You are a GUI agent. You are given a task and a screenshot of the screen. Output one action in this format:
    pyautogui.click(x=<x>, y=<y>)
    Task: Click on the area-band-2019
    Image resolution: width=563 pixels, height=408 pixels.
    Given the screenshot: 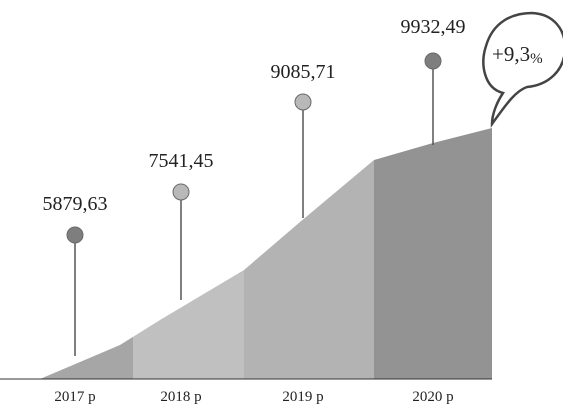 What is the action you would take?
    pyautogui.click(x=309, y=253)
    